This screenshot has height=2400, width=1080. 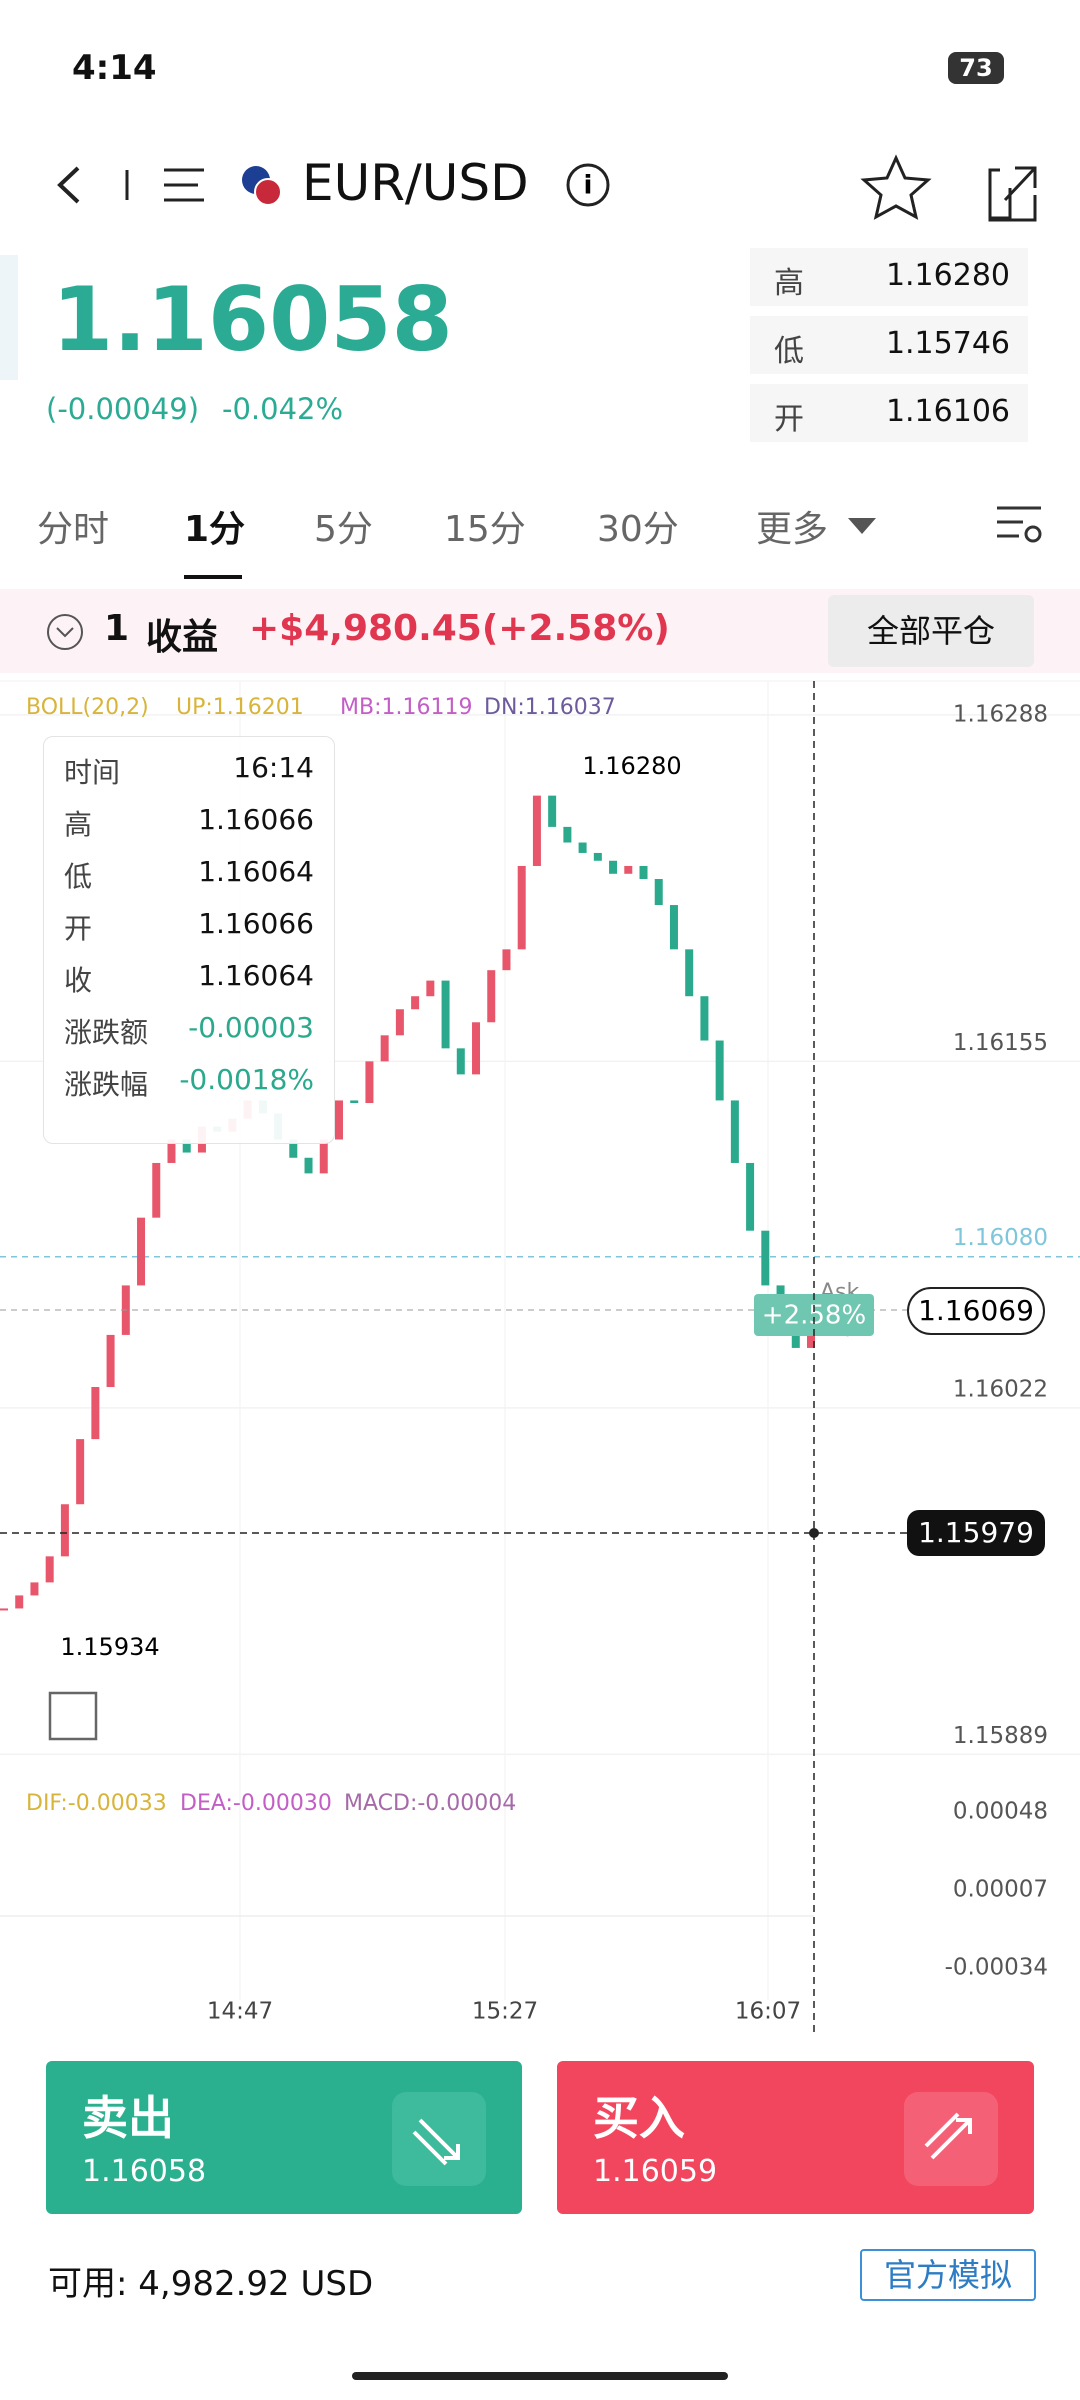 What do you see at coordinates (439, 2139) in the screenshot?
I see `sell-icon` at bounding box center [439, 2139].